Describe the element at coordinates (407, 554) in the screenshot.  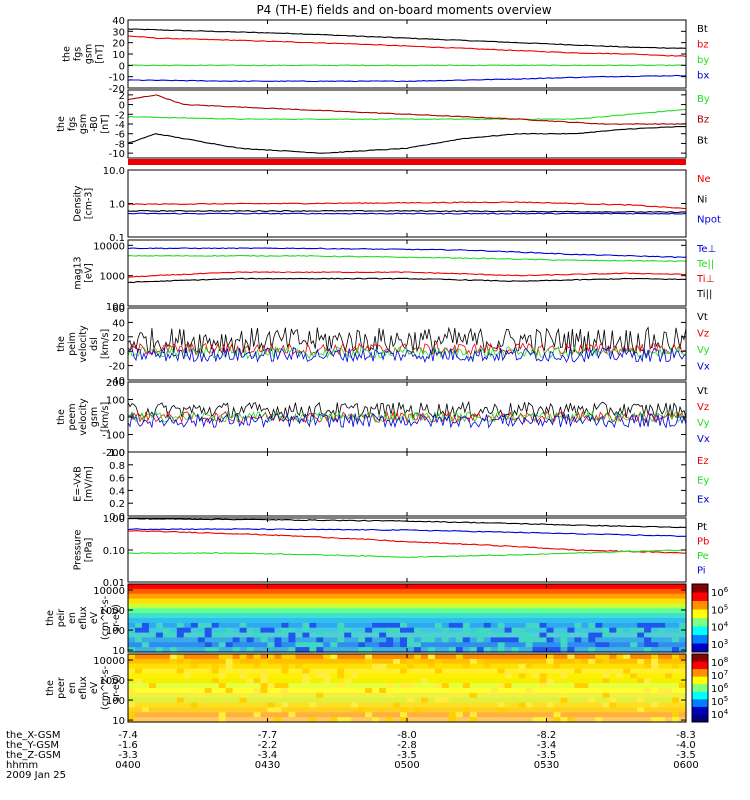
I see `series-line-Pe` at that location.